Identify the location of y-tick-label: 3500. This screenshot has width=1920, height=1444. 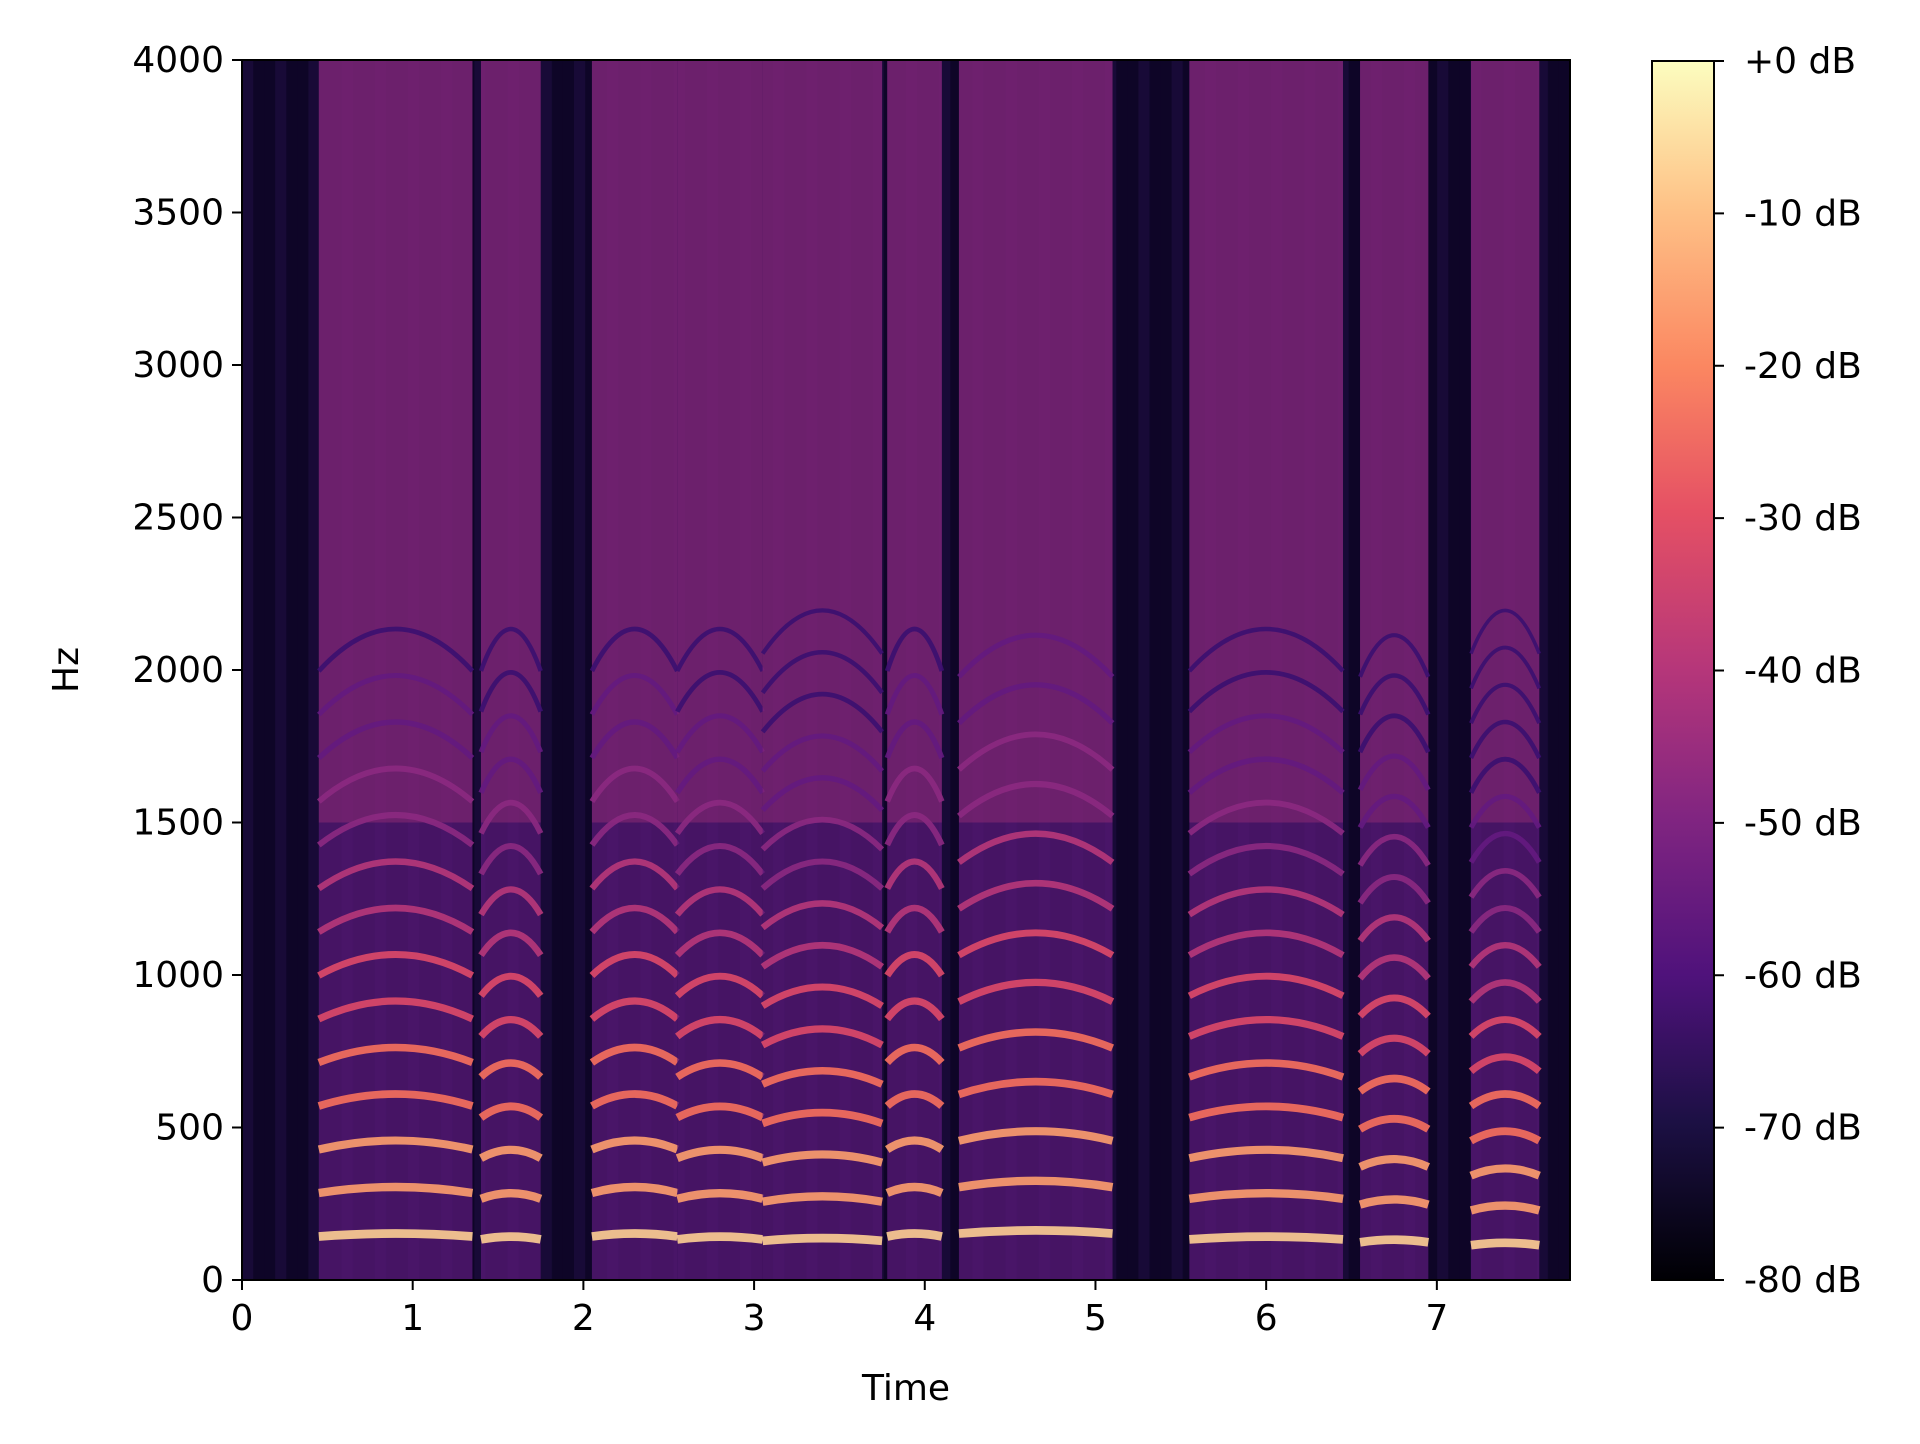
(178, 213).